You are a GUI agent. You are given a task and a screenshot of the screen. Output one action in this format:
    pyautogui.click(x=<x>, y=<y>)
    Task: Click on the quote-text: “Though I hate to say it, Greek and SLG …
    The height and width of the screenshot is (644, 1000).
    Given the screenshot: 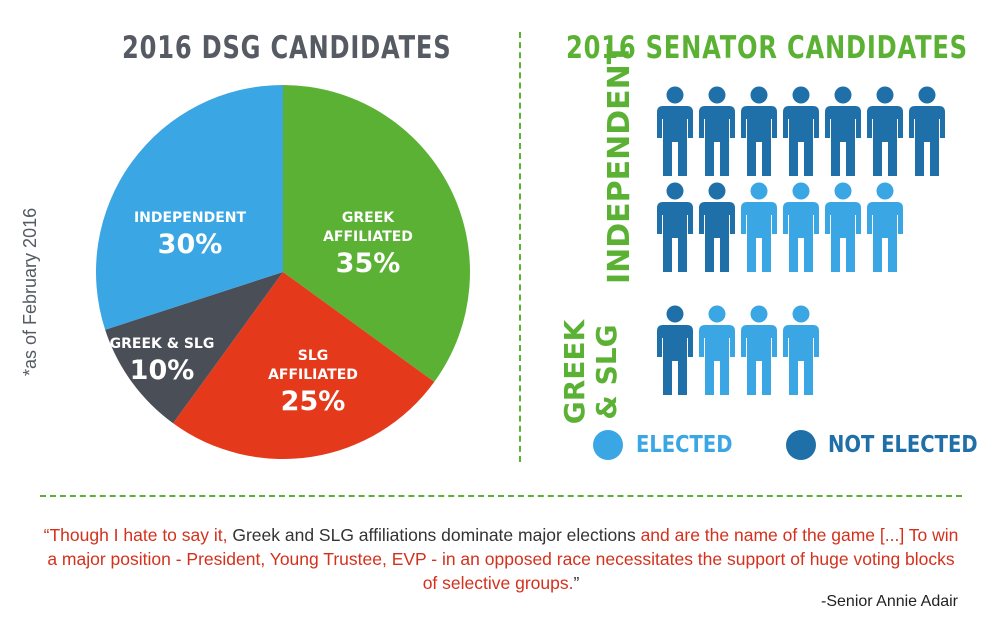 What is the action you would take?
    pyautogui.click(x=501, y=559)
    